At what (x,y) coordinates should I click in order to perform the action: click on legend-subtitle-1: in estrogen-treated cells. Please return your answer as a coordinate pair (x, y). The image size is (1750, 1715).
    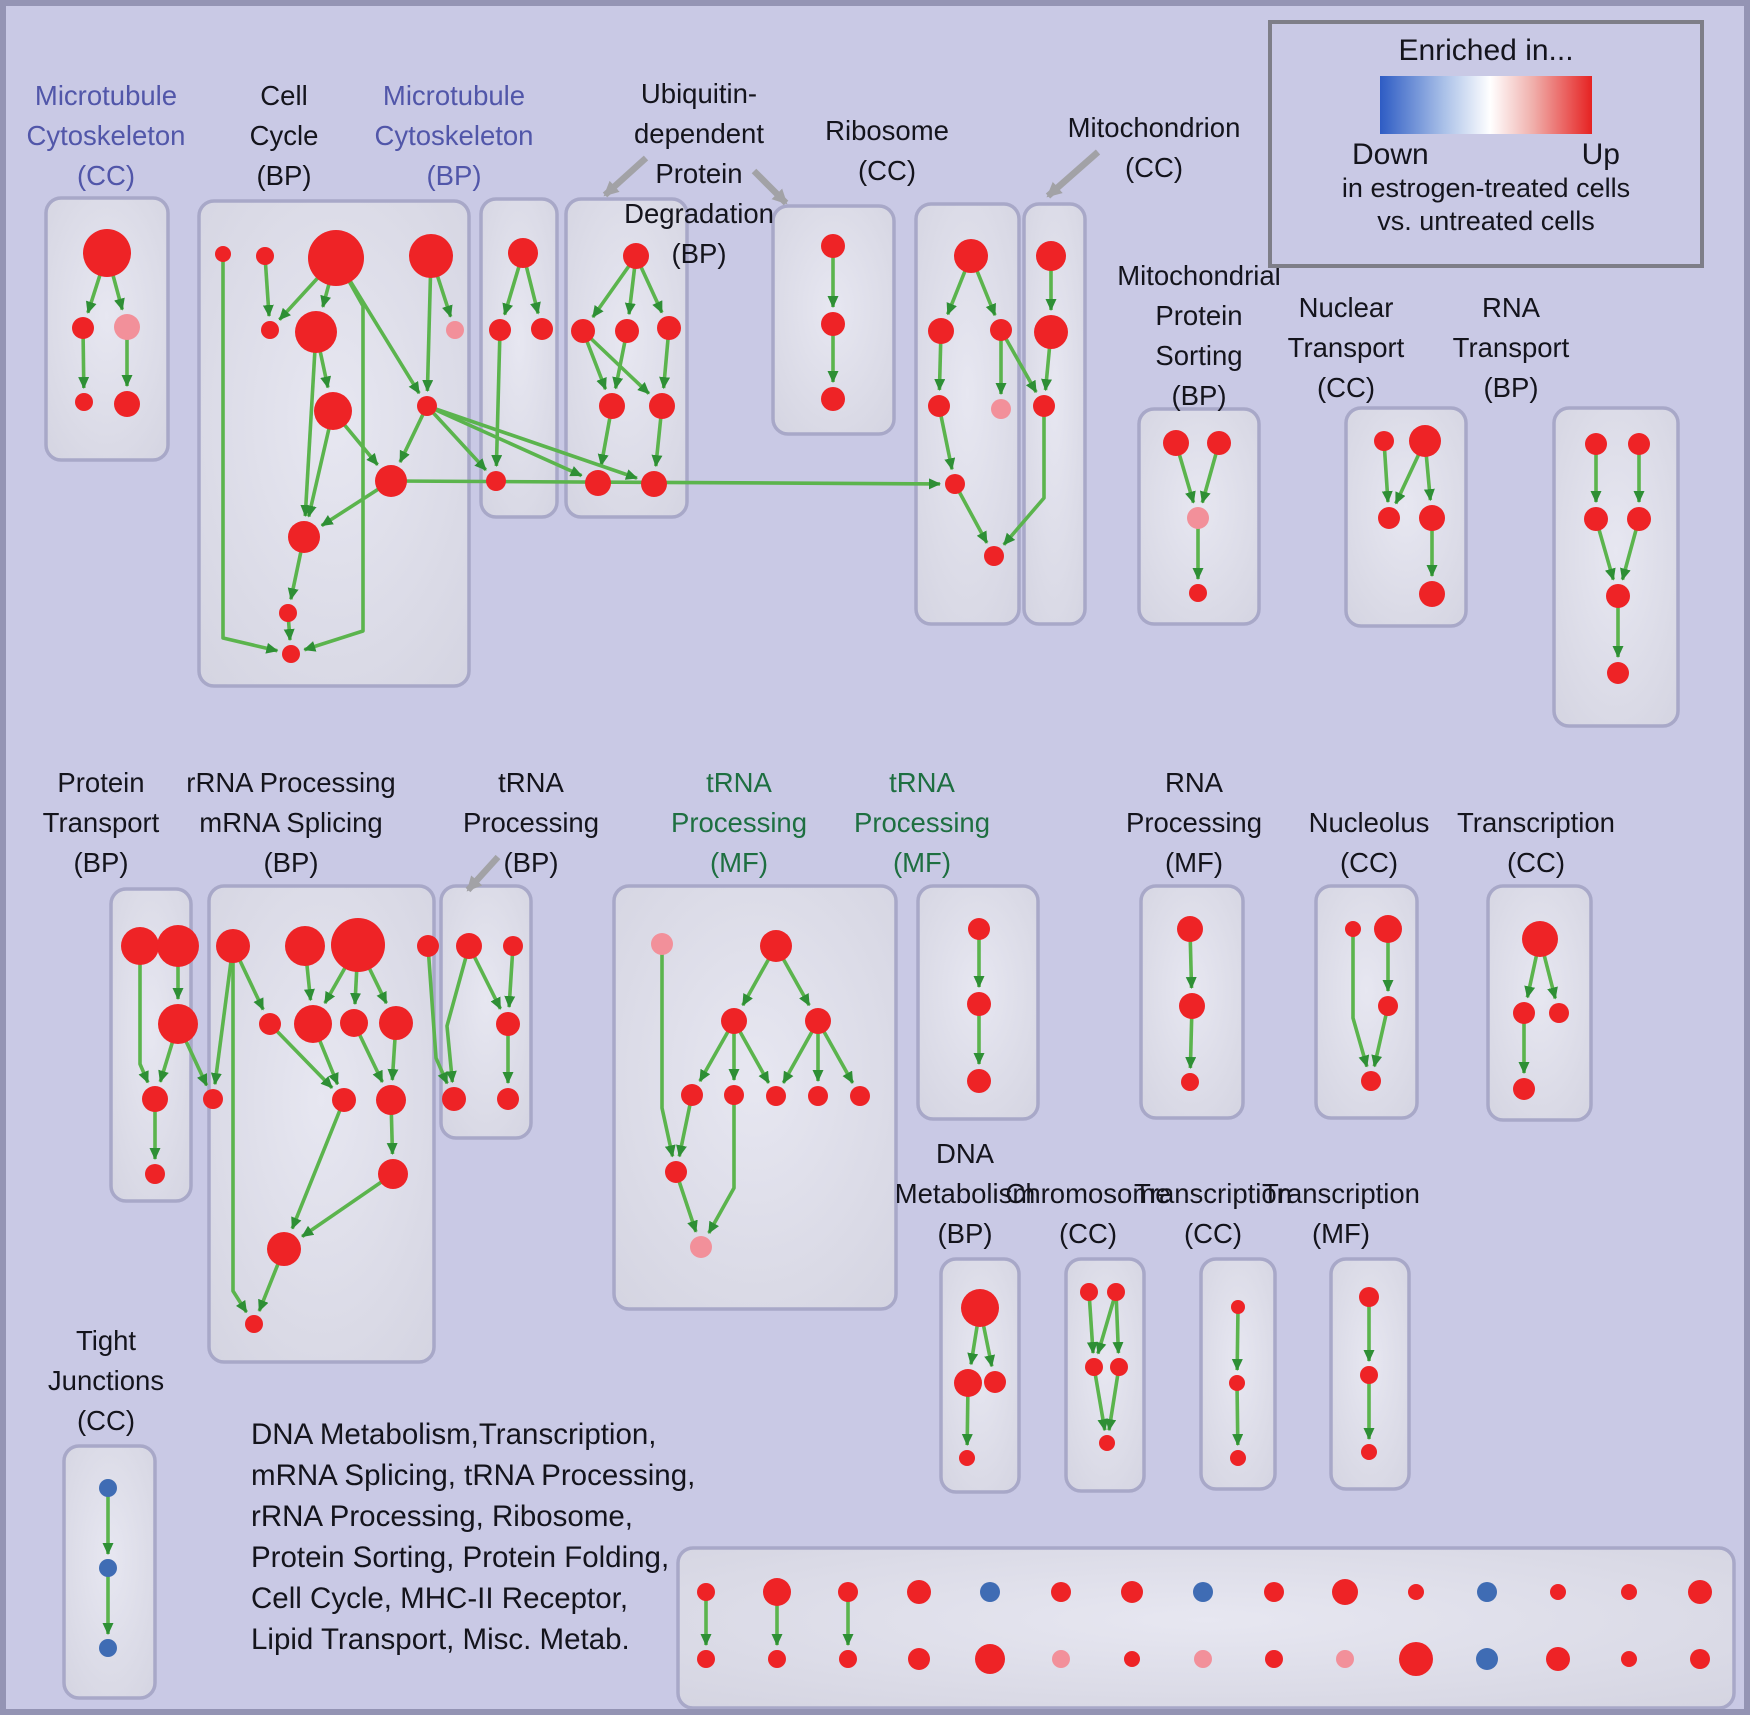
    Looking at the image, I should click on (1486, 188).